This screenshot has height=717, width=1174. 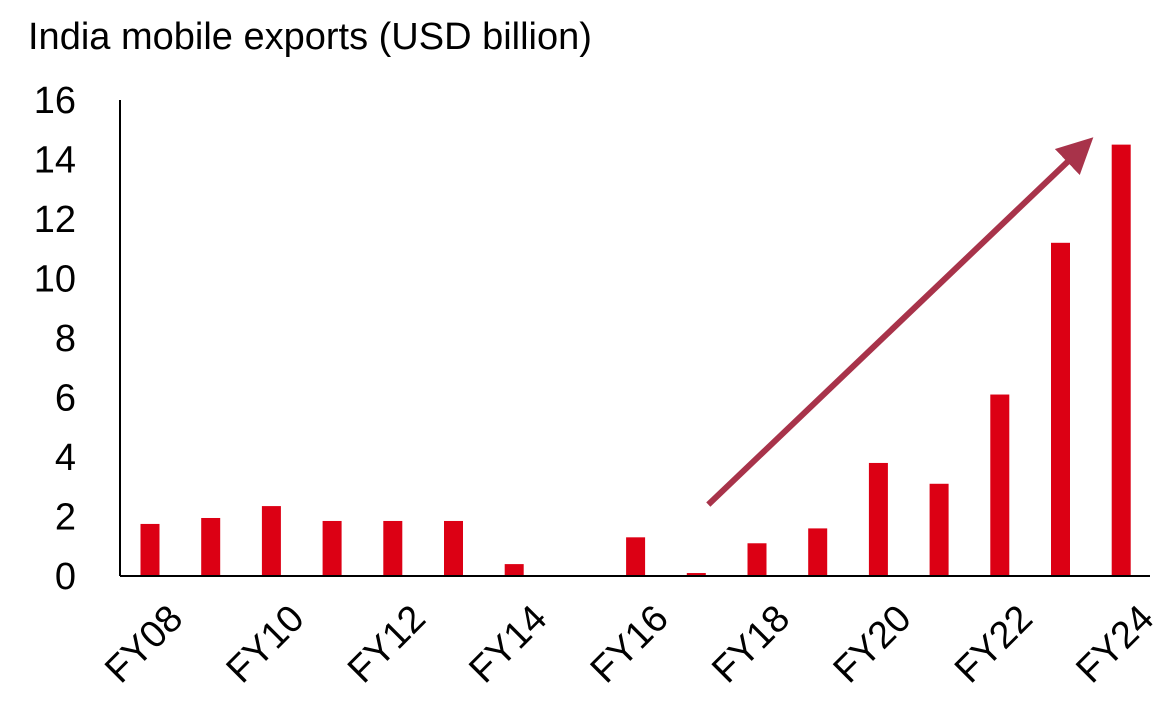 I want to click on bar-fy18, so click(x=757, y=559).